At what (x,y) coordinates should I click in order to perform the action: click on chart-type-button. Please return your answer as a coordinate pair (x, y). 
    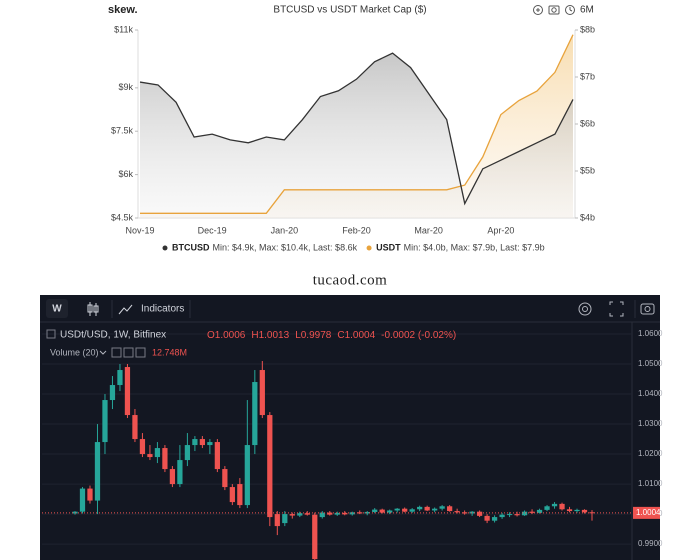
    Looking at the image, I should click on (93, 309).